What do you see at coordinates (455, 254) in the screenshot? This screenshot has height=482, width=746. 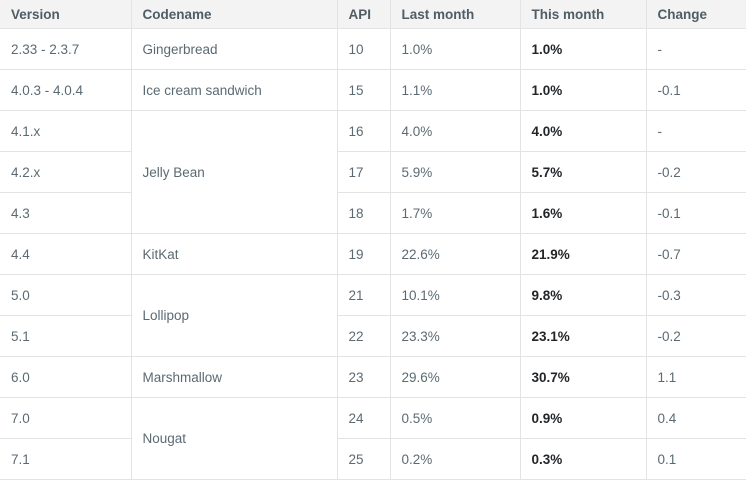 I see `cell-last_month: 22.6%` at bounding box center [455, 254].